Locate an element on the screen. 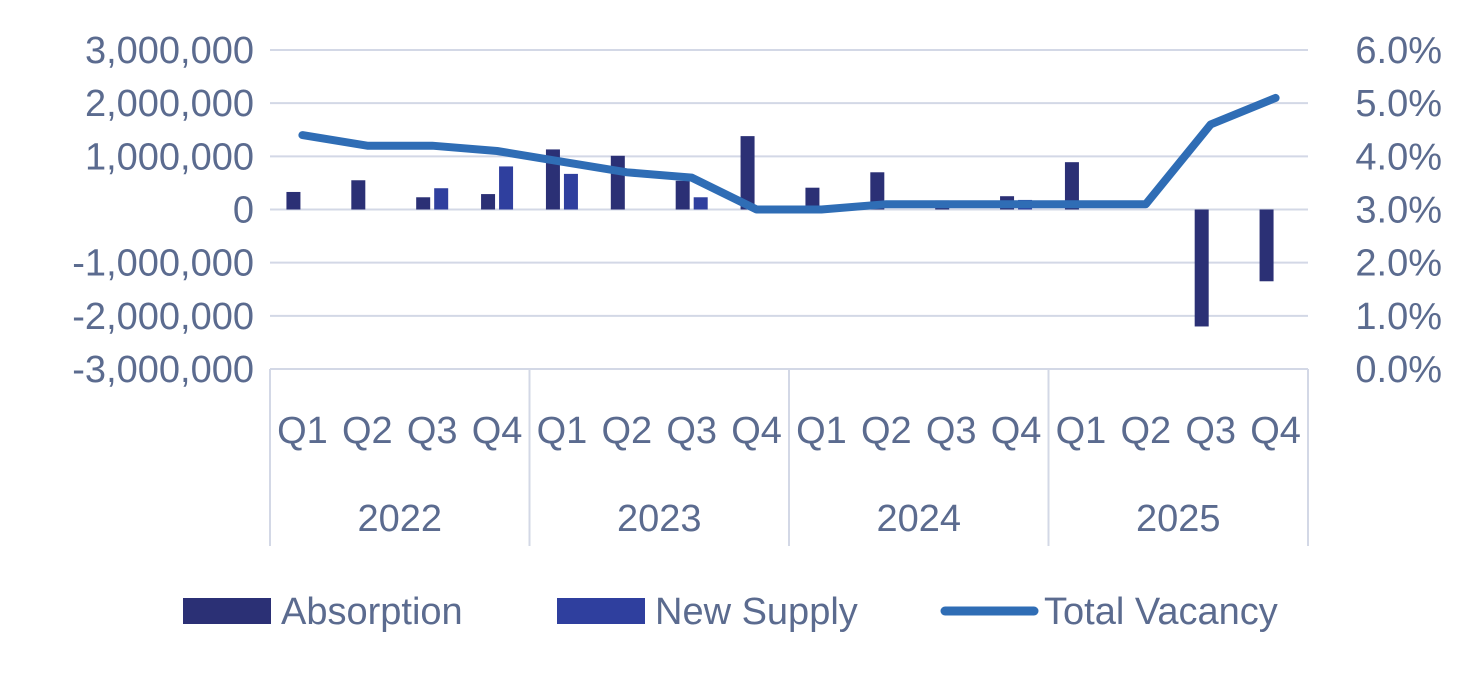 Image resolution: width=1473 pixels, height=681 pixels. right-tick-label: 6.0% is located at coordinates (1398, 51).